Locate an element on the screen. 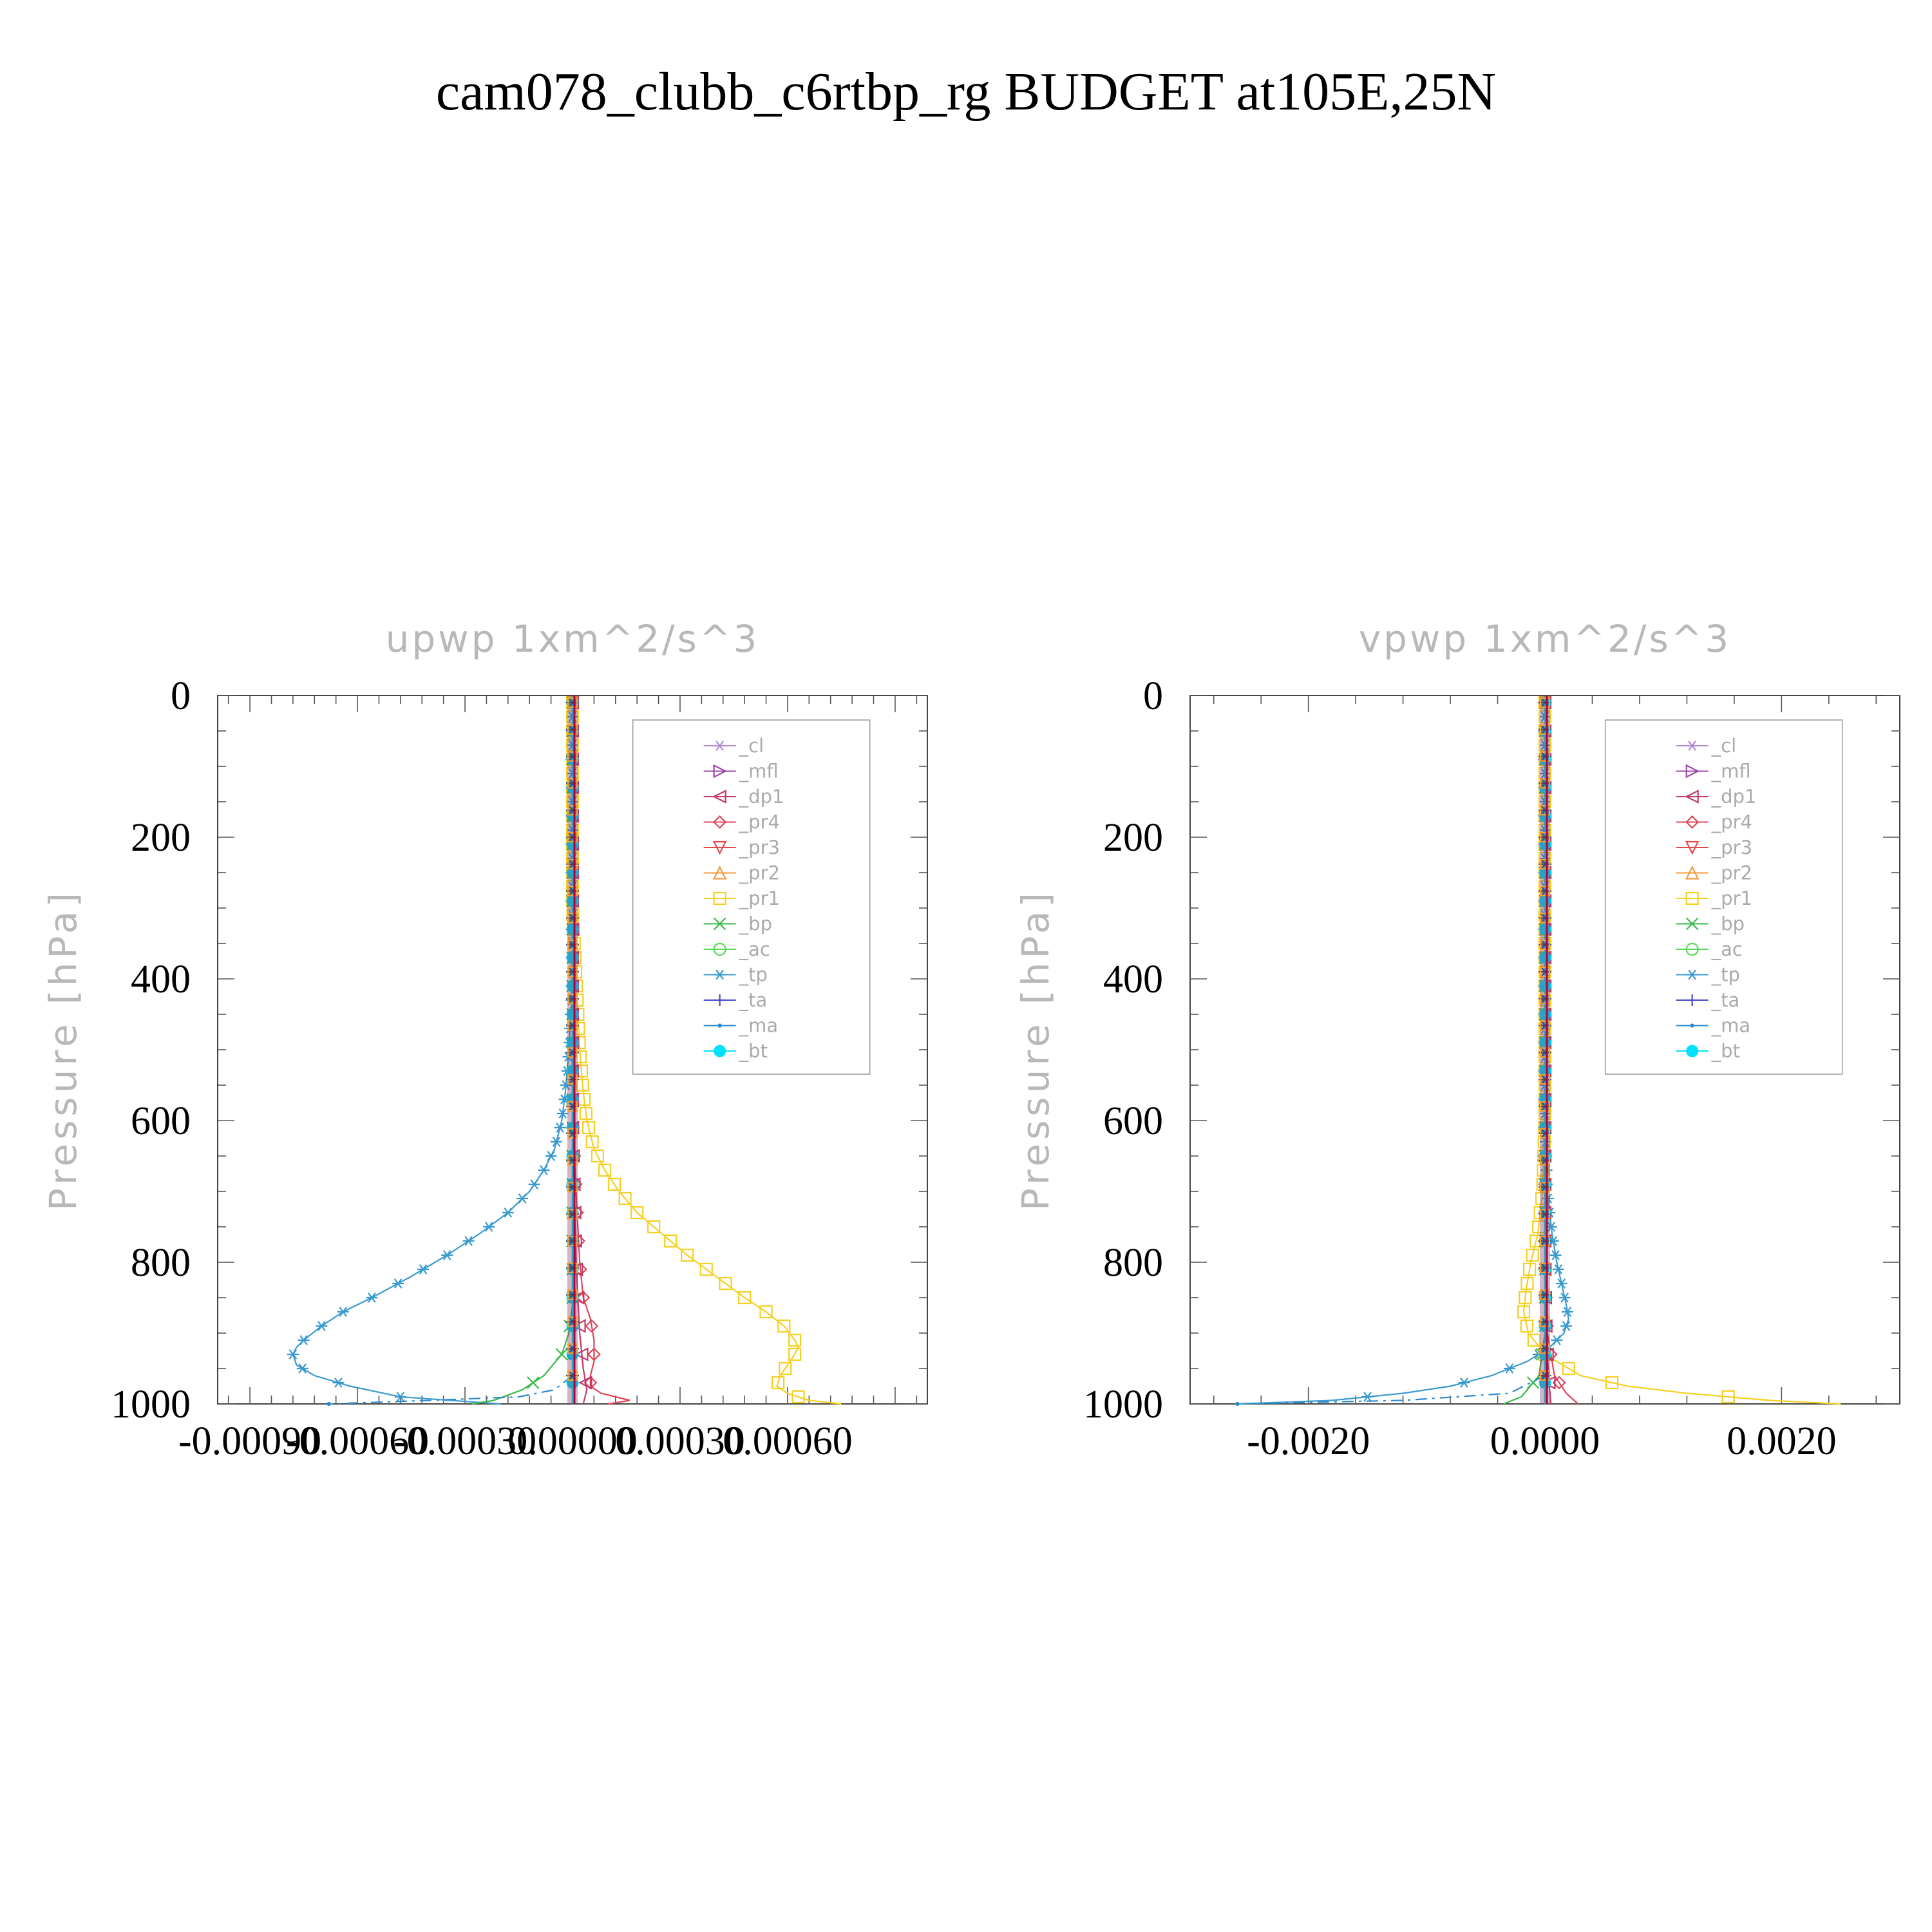 The height and width of the screenshot is (1932, 1932). legend-label: _pr3 is located at coordinates (1731, 847).